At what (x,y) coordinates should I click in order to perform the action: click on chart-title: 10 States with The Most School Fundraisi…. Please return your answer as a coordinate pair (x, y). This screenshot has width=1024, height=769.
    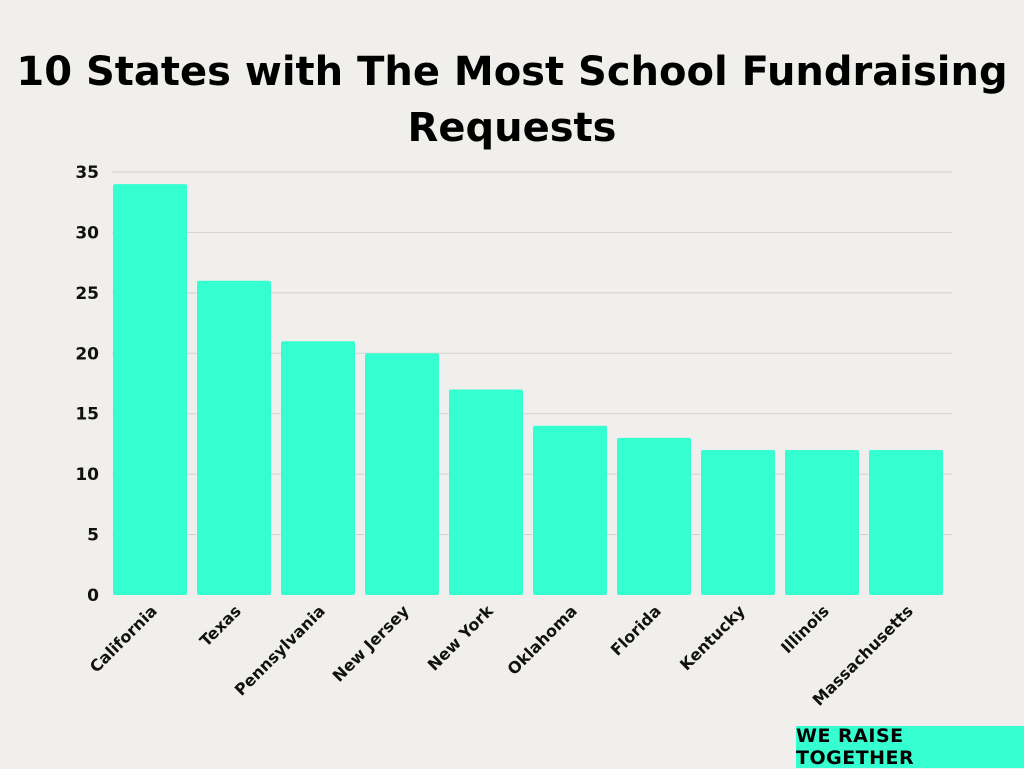
    Looking at the image, I should click on (512, 100).